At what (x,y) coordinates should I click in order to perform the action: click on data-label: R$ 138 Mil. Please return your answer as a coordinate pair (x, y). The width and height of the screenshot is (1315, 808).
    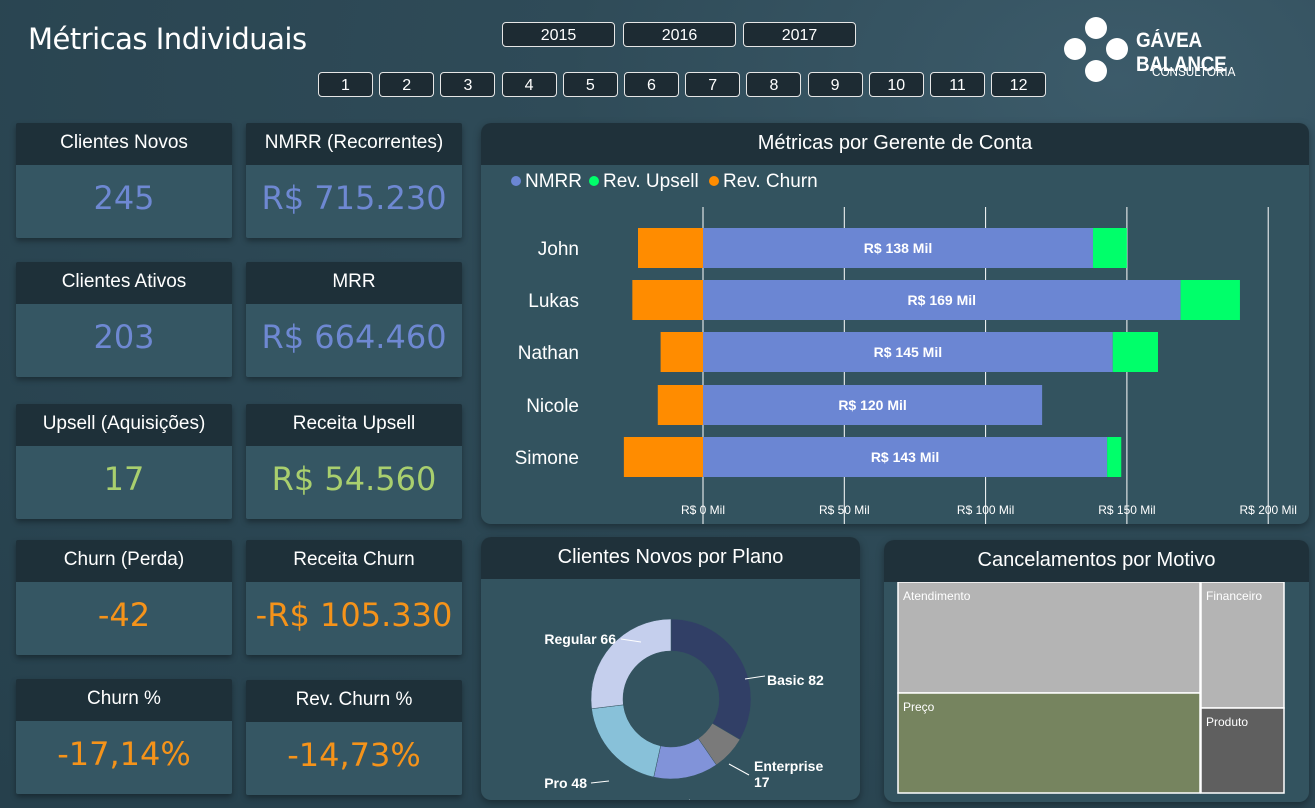
    Looking at the image, I should click on (898, 248).